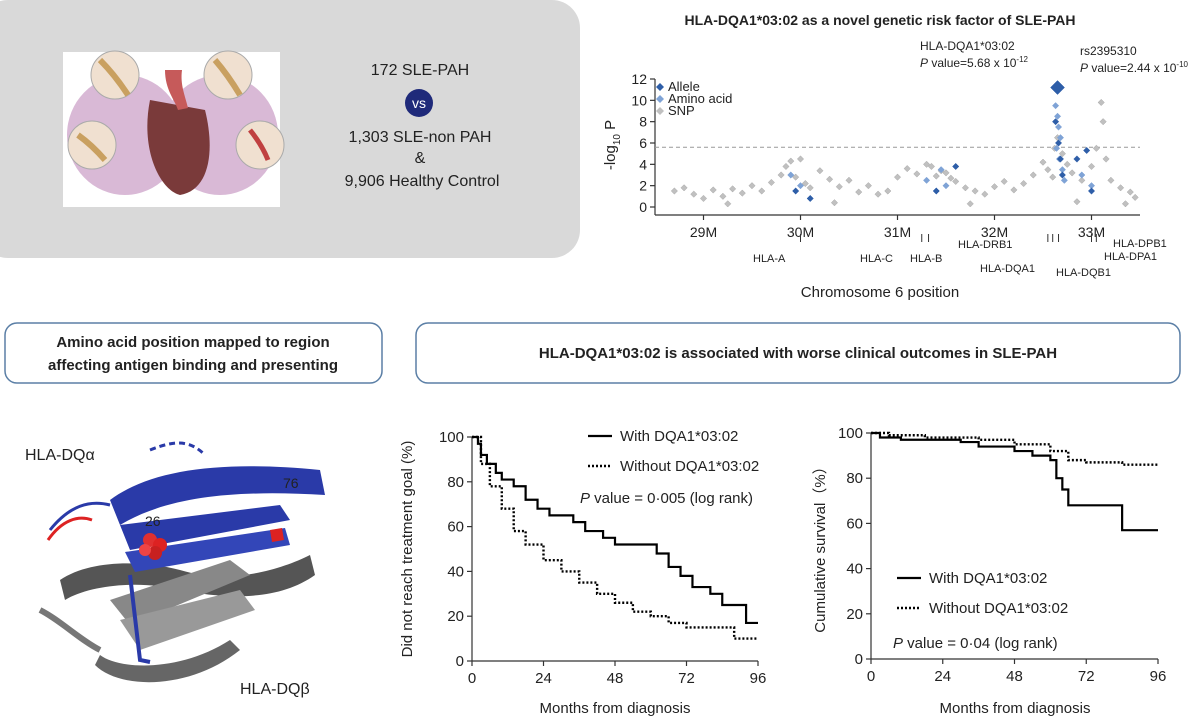 The height and width of the screenshot is (720, 1198). What do you see at coordinates (681, 110) in the screenshot?
I see `legend-label: SNP` at bounding box center [681, 110].